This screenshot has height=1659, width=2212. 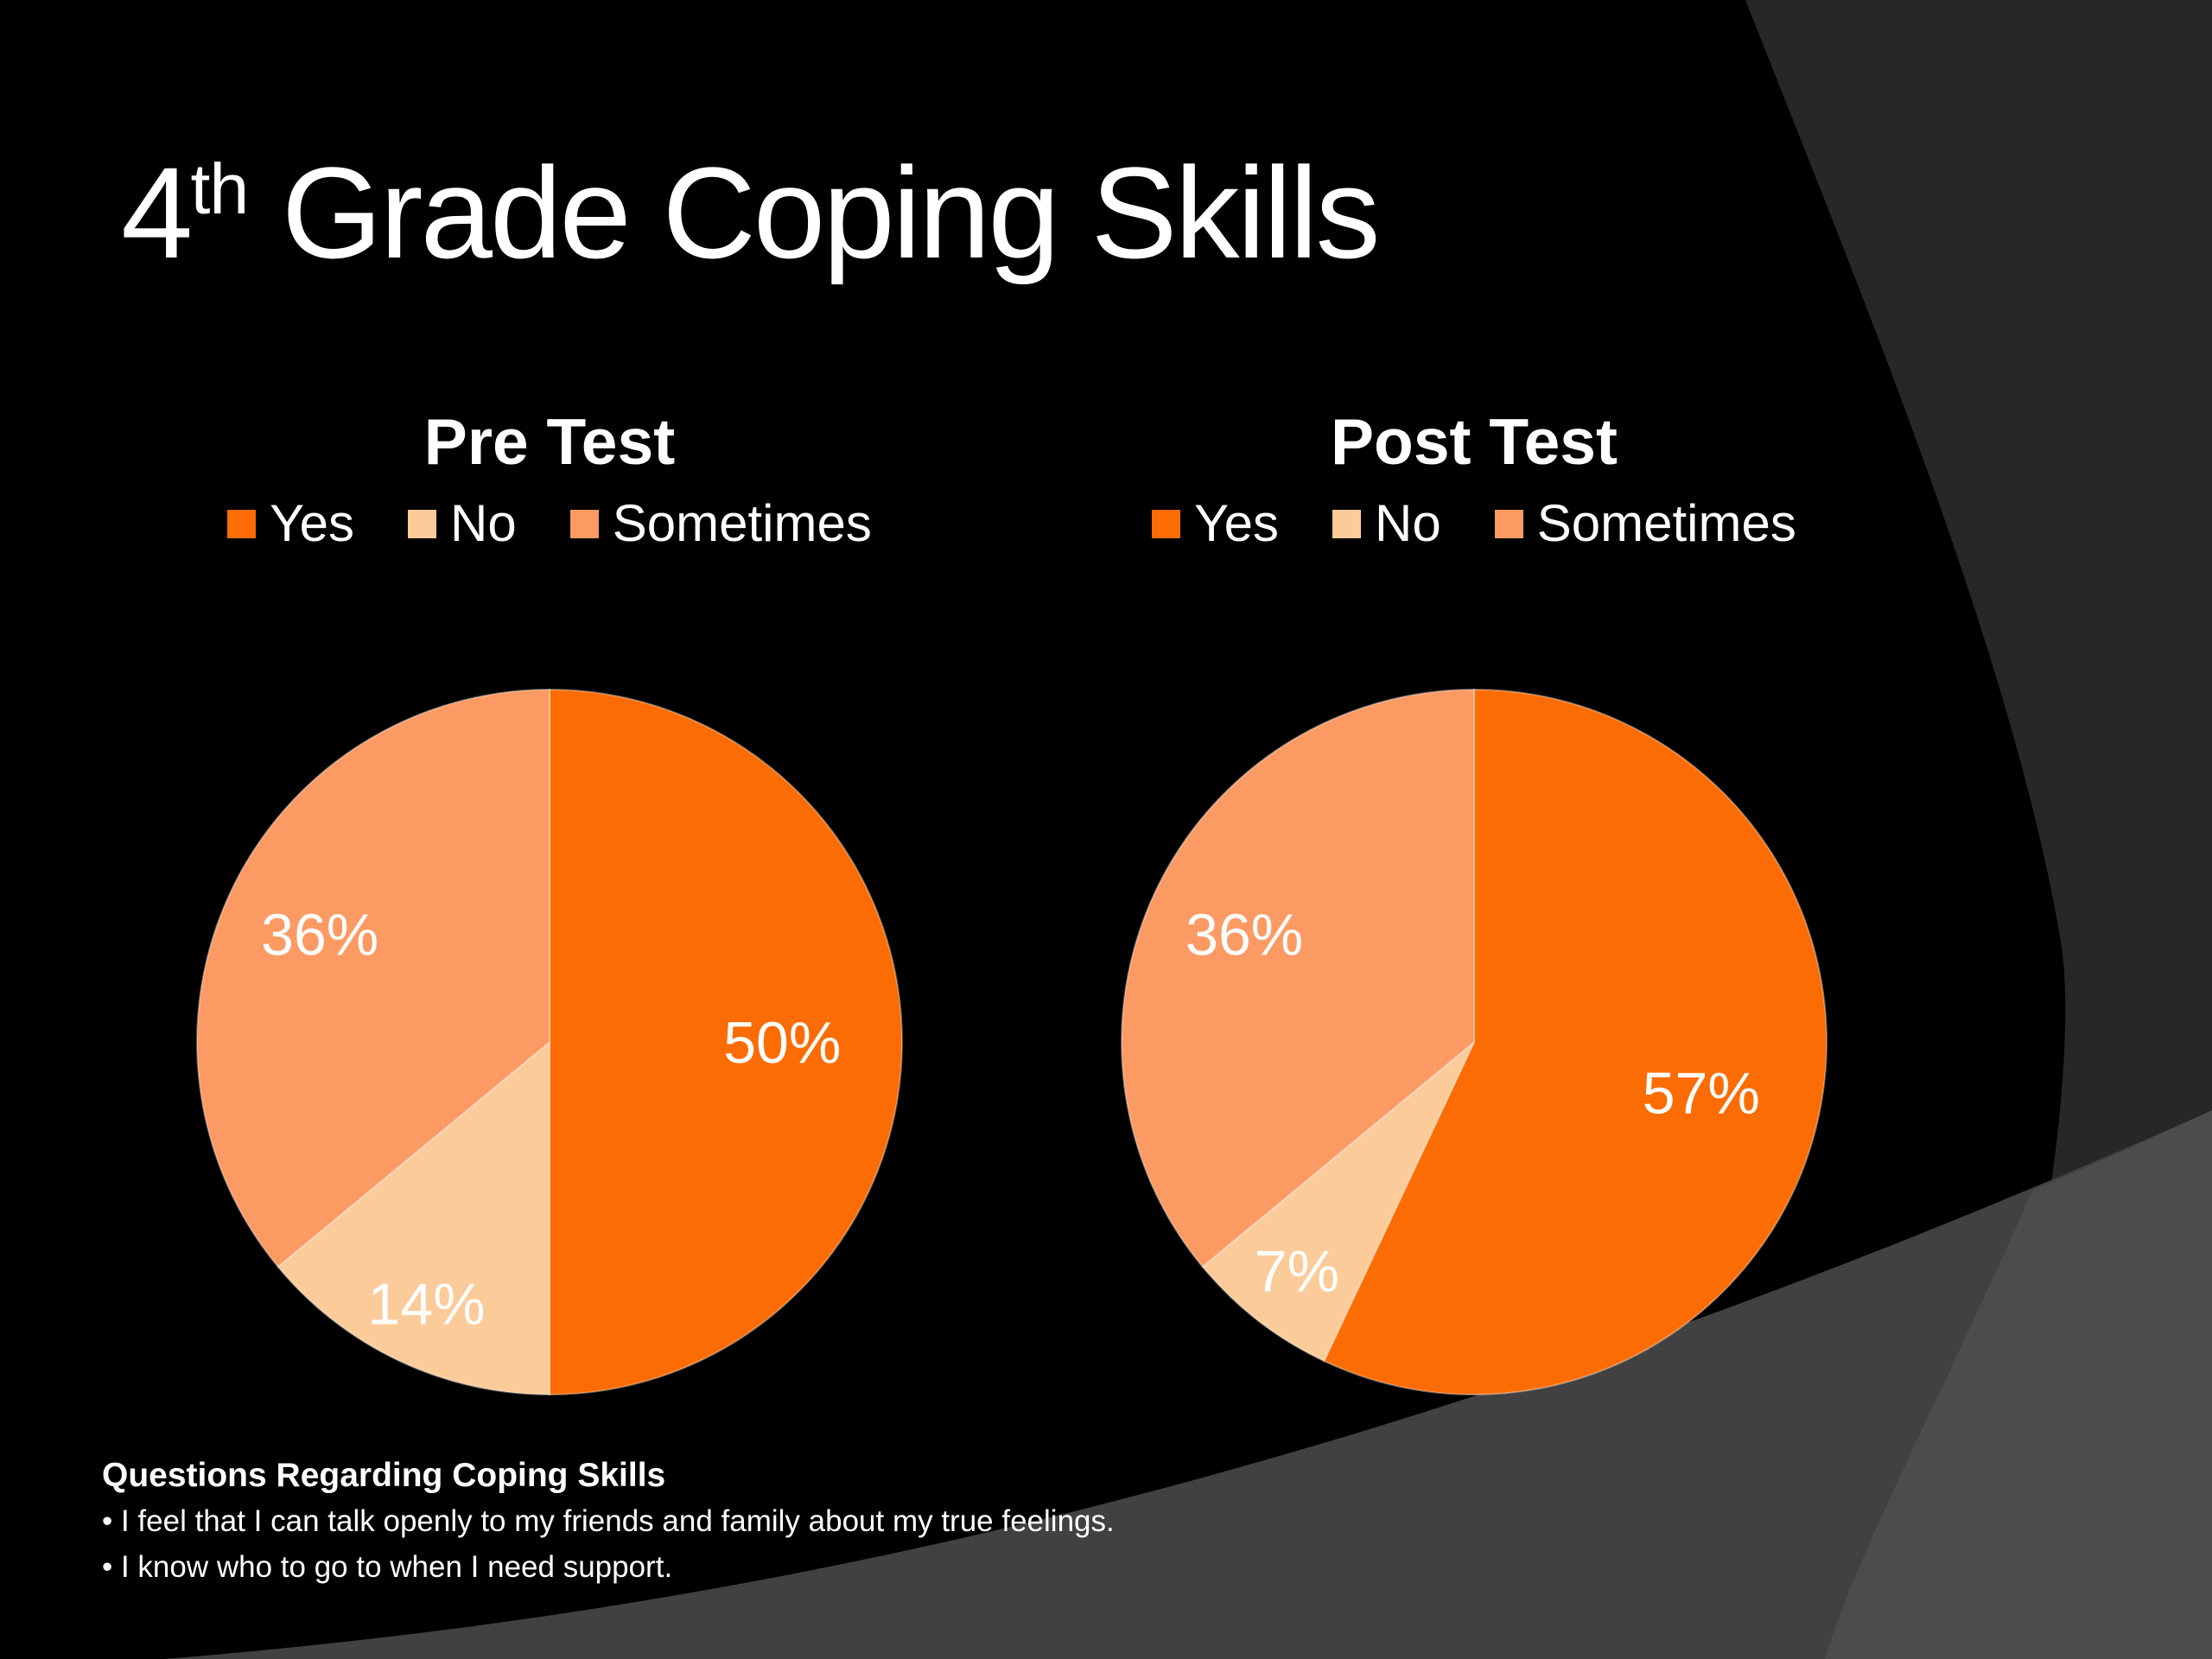 I want to click on chart-title: Pre Test, so click(x=549, y=441).